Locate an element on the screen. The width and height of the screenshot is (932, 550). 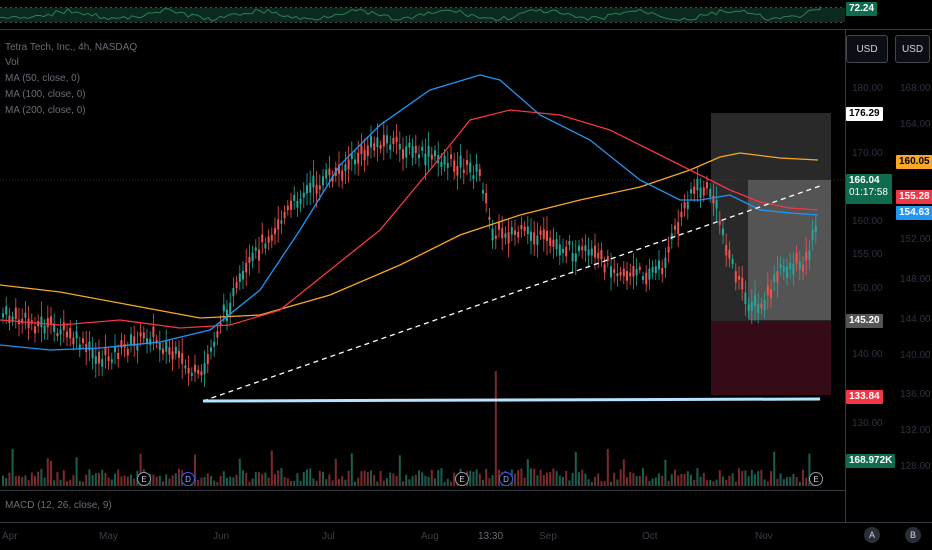
bar-countdown: 01:17:58 is located at coordinates (868, 192).